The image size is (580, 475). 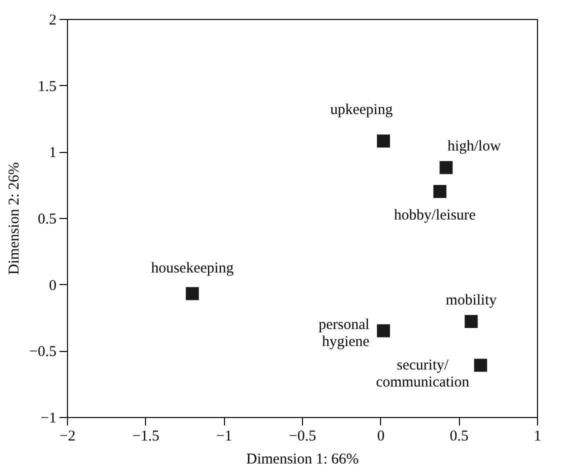 What do you see at coordinates (68, 436) in the screenshot?
I see `x-tick-label: −2` at bounding box center [68, 436].